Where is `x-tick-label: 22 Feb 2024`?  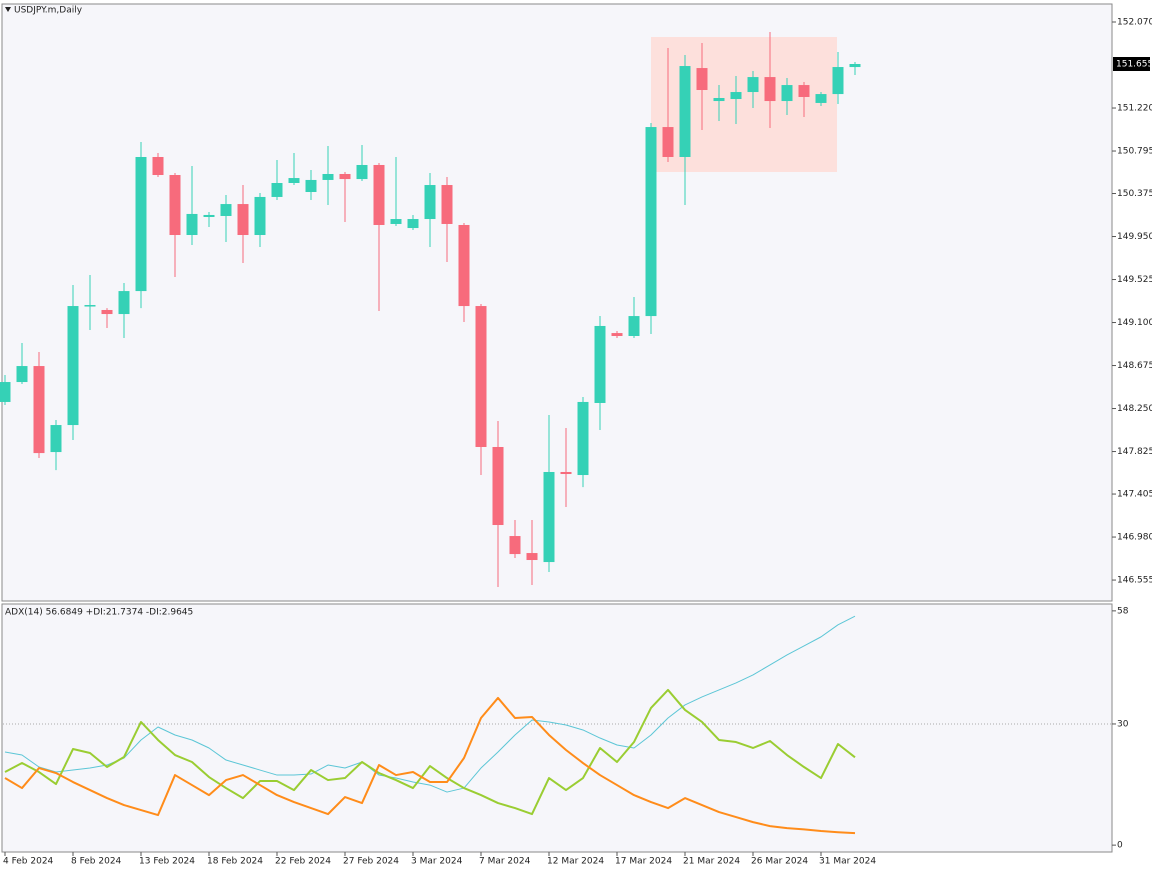
x-tick-label: 22 Feb 2024 is located at coordinates (303, 862).